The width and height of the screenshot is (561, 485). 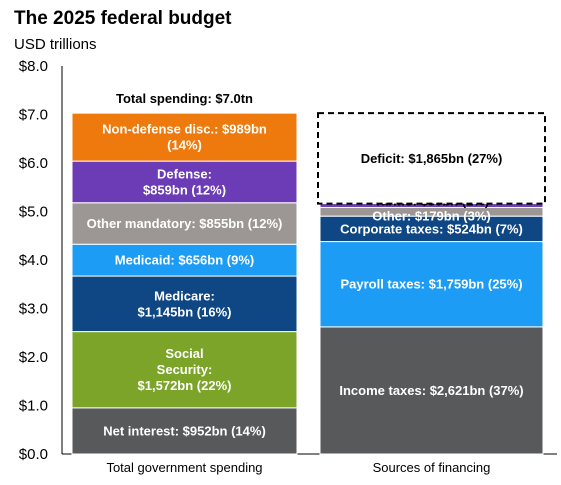 I want to click on segment-label: $1,145bn (16%), so click(x=185, y=311).